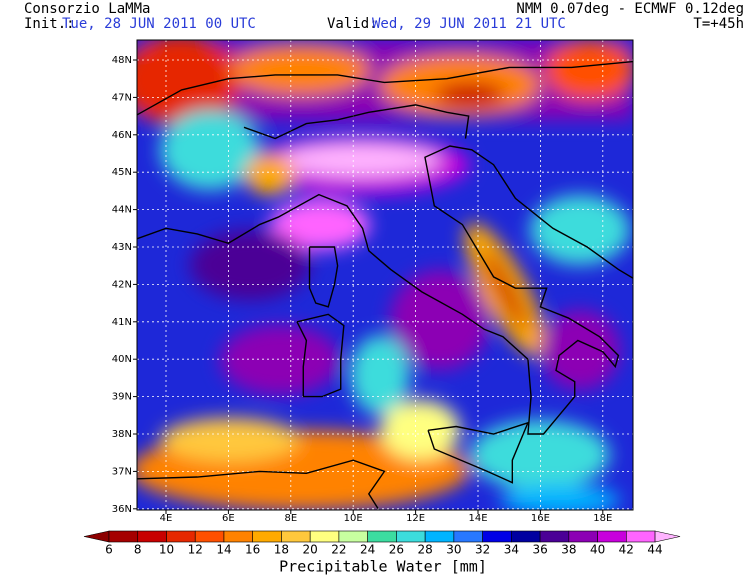 The width and height of the screenshot is (751, 580). Describe the element at coordinates (122, 397) in the screenshot. I see `lat-label: 39N` at that location.